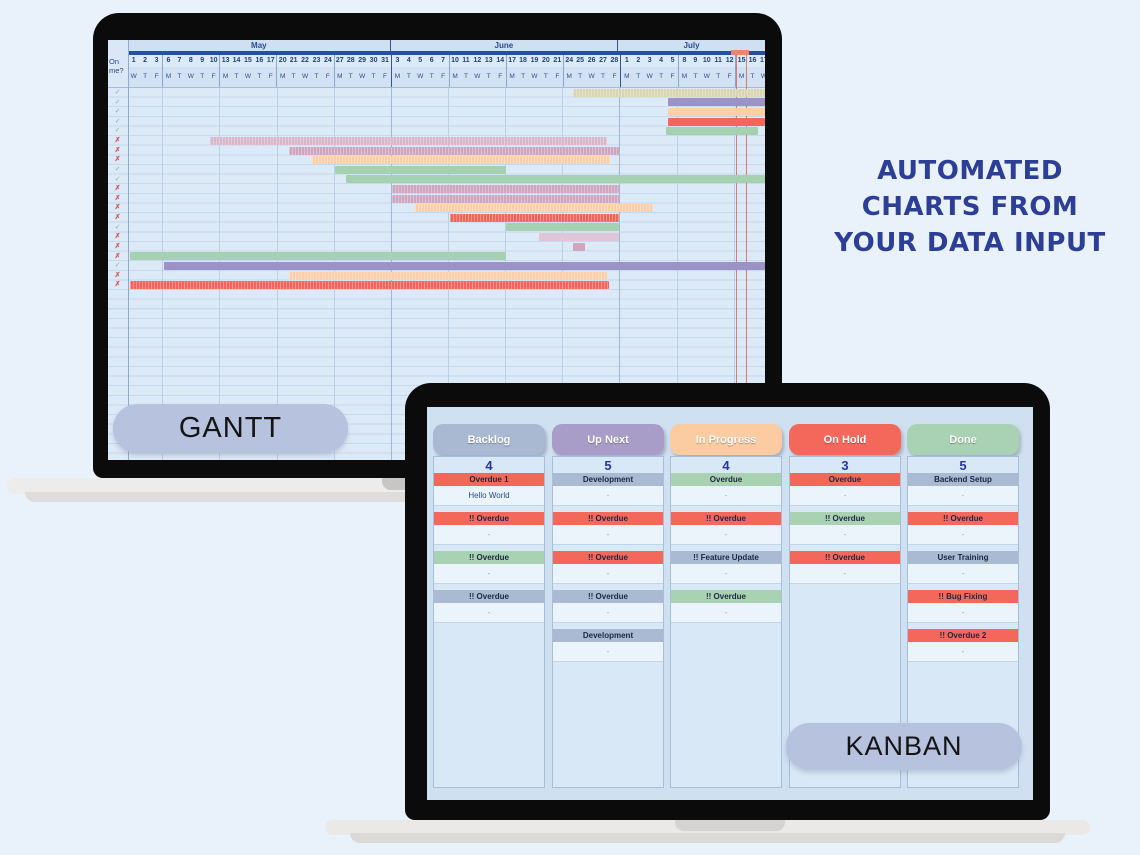  I want to click on day-cell: 4, so click(408, 60).